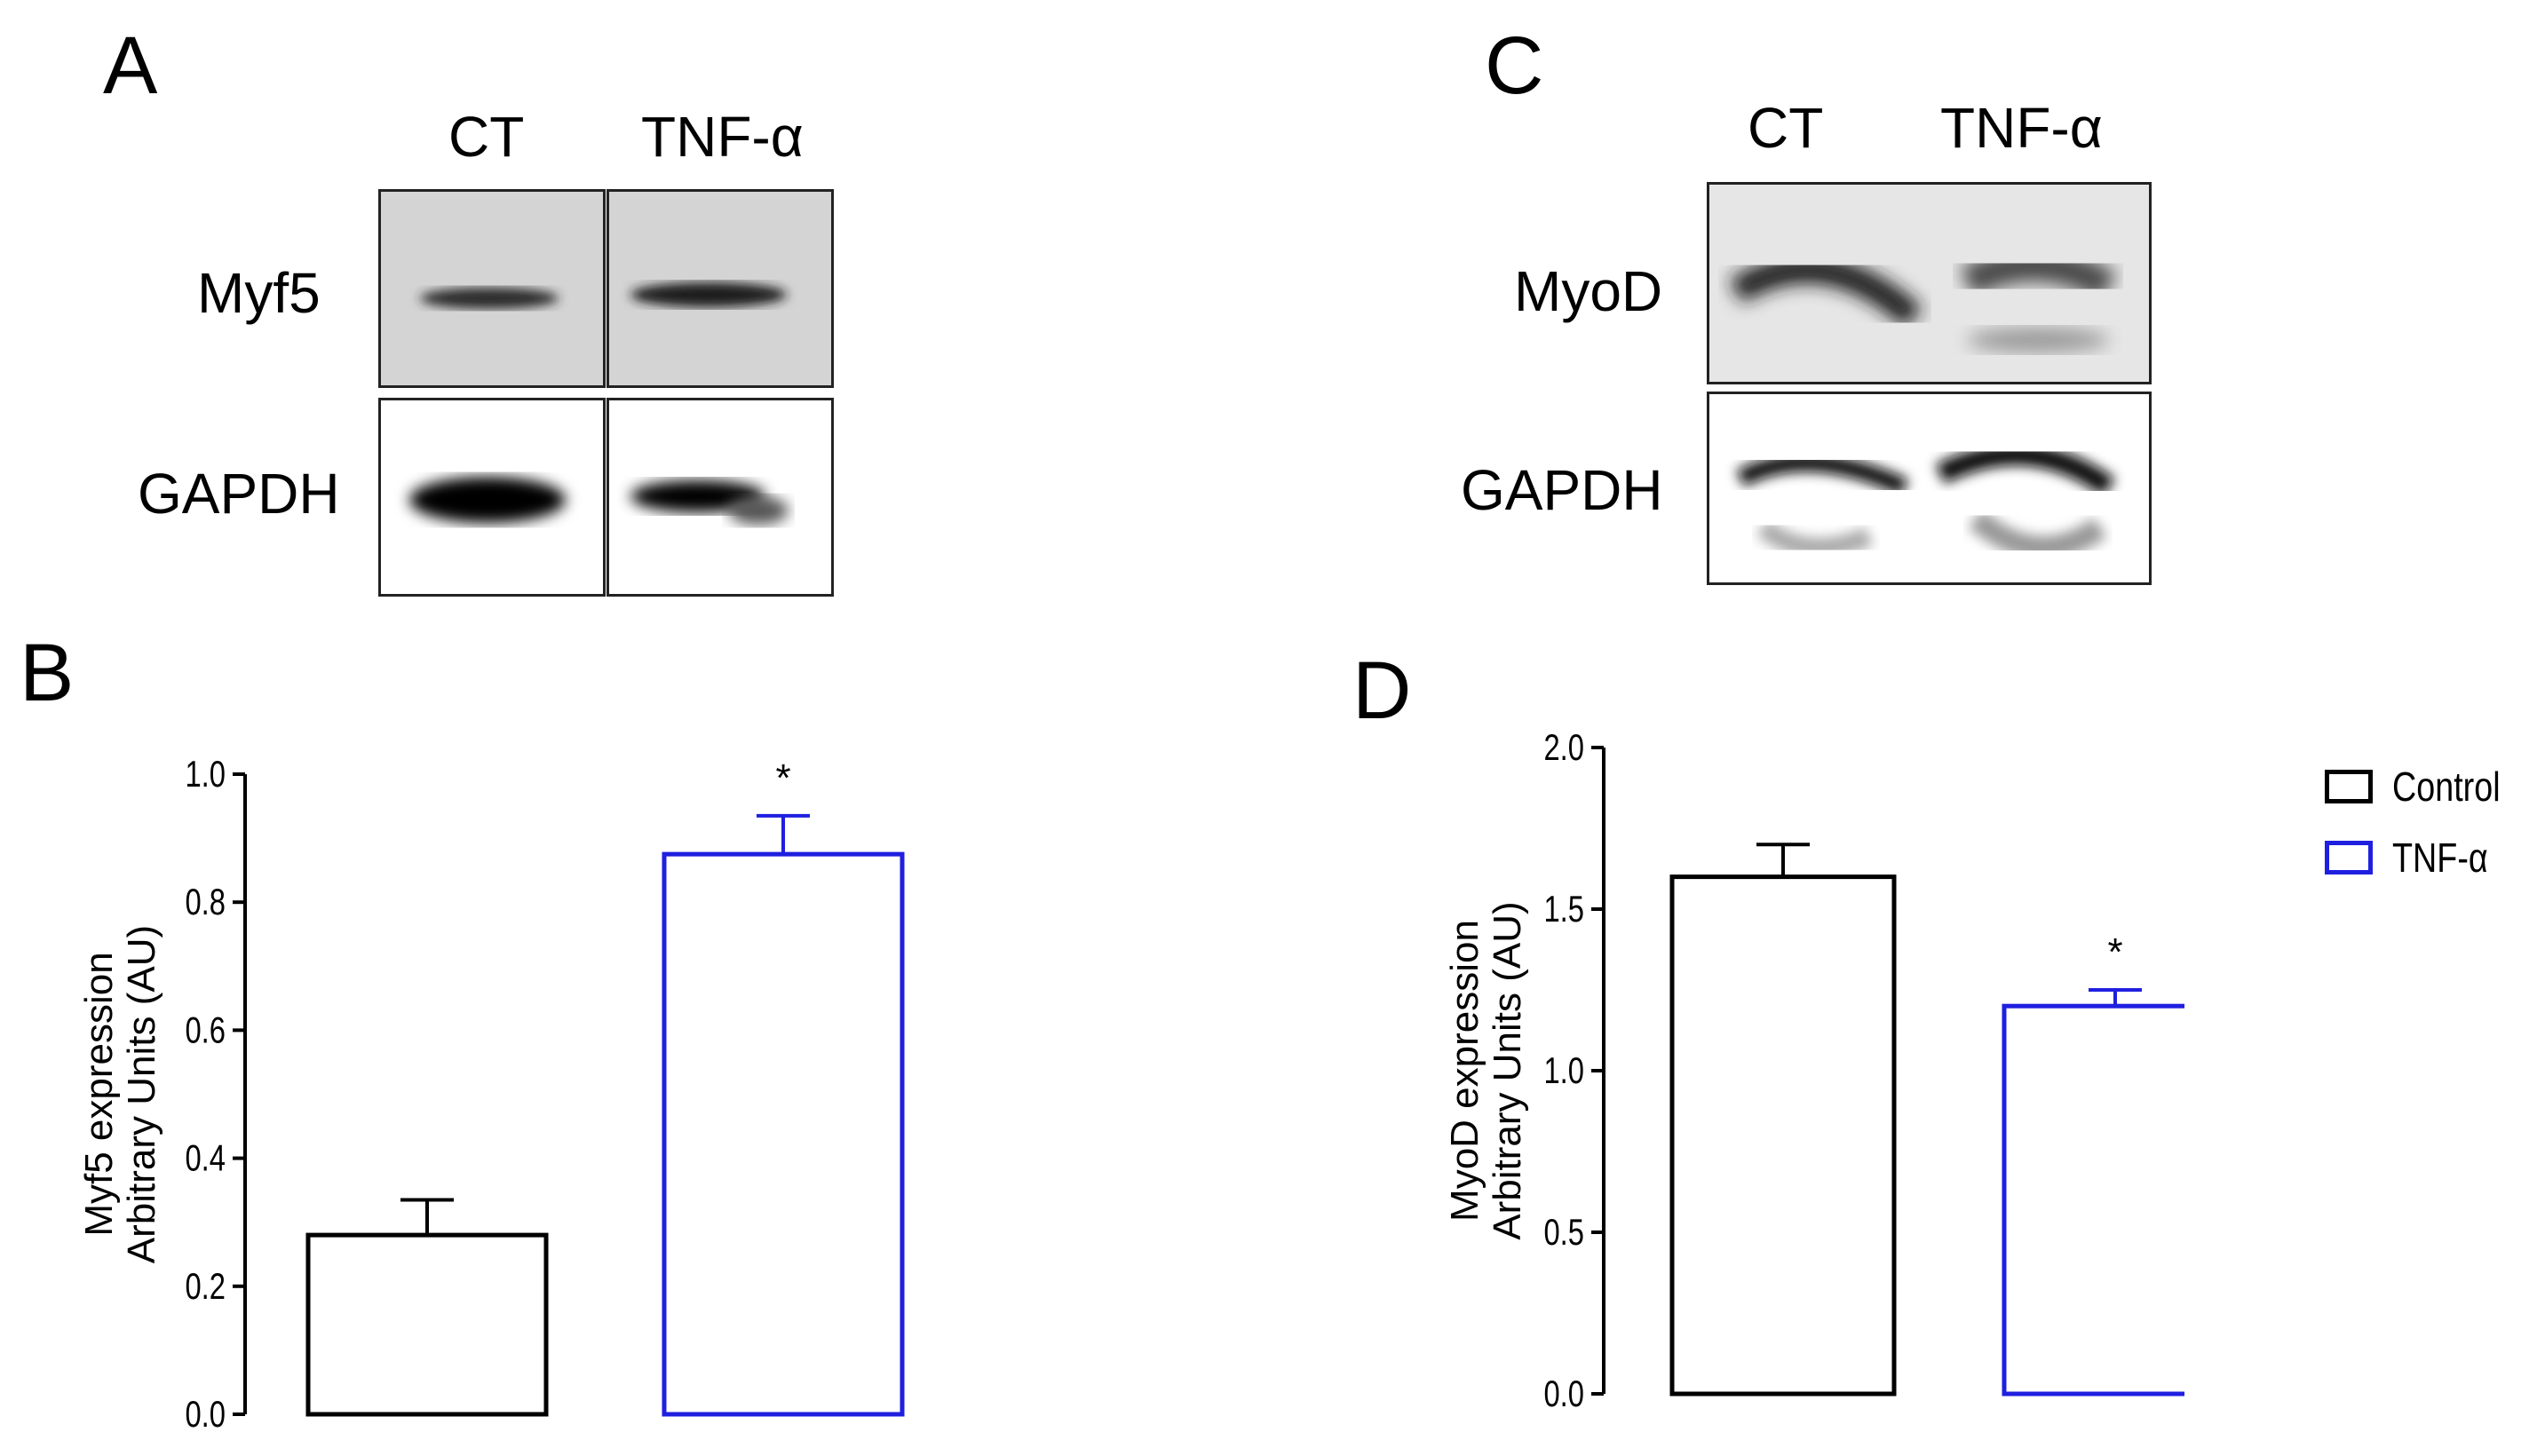  Describe the element at coordinates (99, 1094) in the screenshot. I see `y-axis-label: Myf5 expression` at that location.